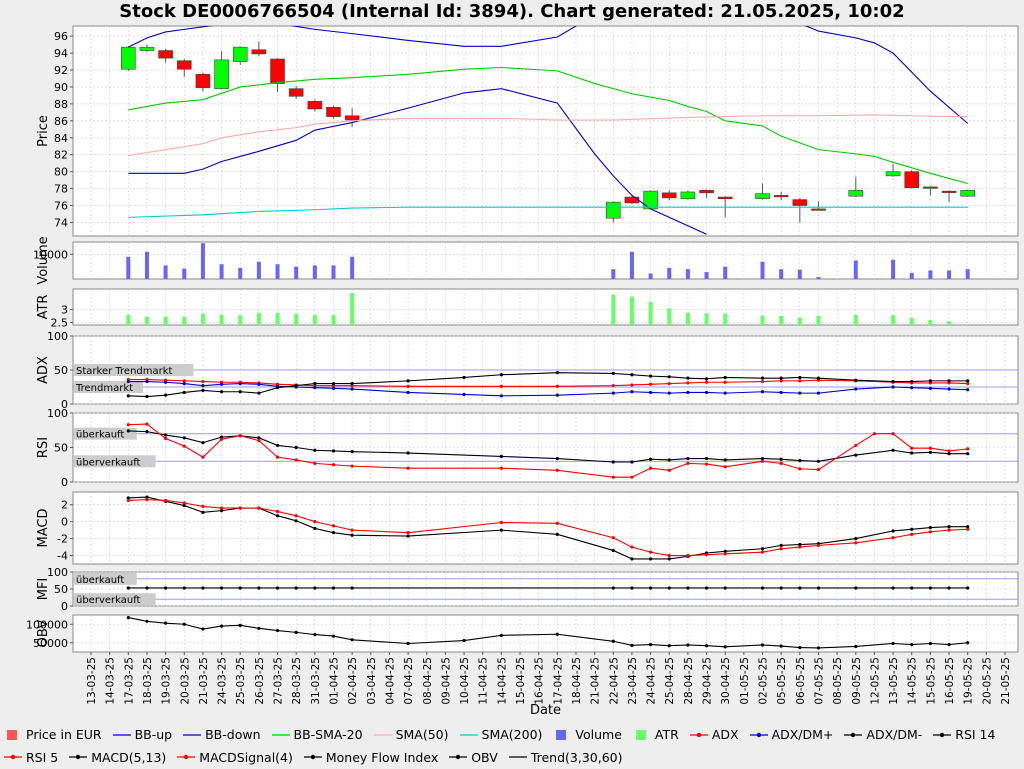 This screenshot has width=1024, height=769. Describe the element at coordinates (64, 505) in the screenshot. I see `macd-ytick-label: 2` at that location.